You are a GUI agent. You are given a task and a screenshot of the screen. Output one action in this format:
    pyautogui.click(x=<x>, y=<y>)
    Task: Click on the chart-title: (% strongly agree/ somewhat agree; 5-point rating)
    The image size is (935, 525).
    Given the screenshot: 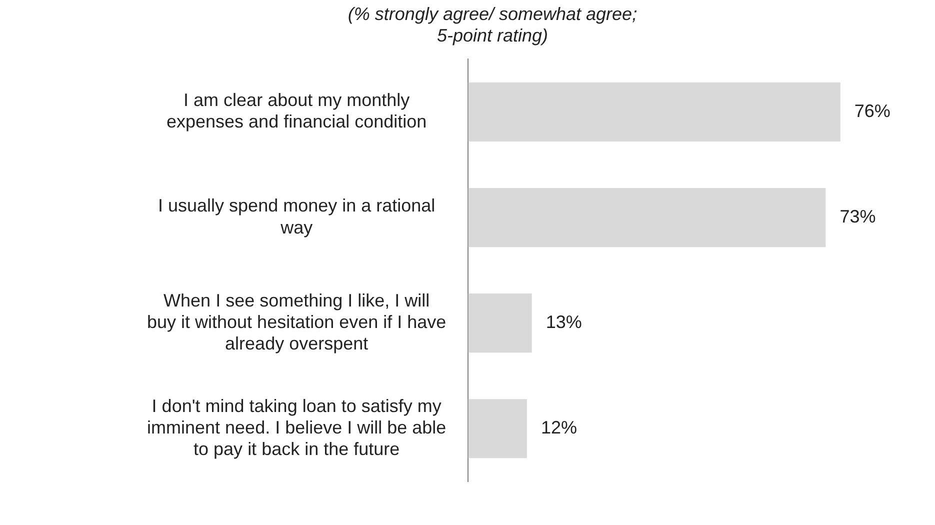 What is the action you would take?
    pyautogui.click(x=493, y=25)
    